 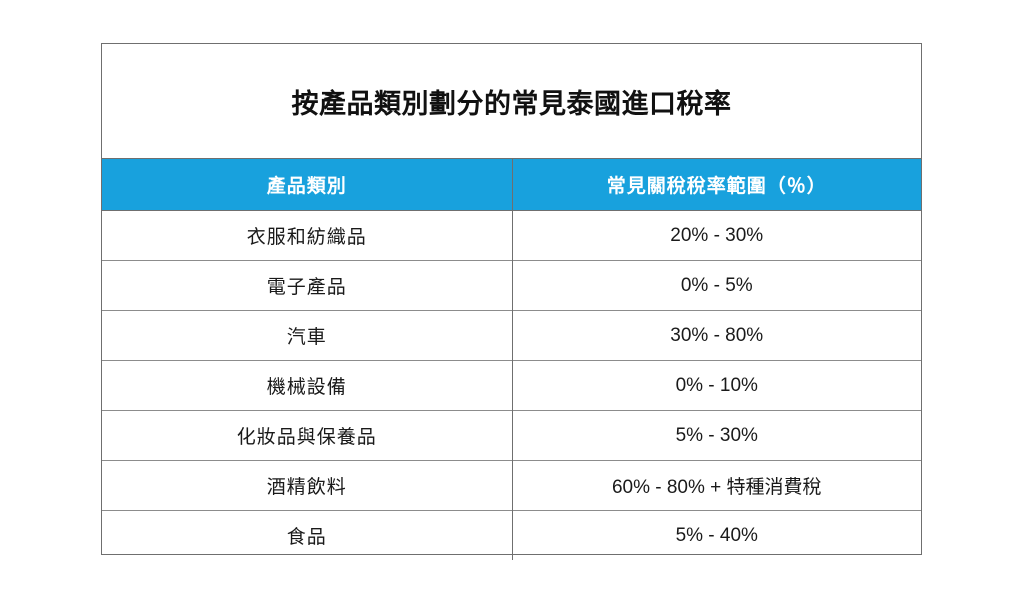 I want to click on row-category: 化妝品與保養品, so click(x=307, y=435).